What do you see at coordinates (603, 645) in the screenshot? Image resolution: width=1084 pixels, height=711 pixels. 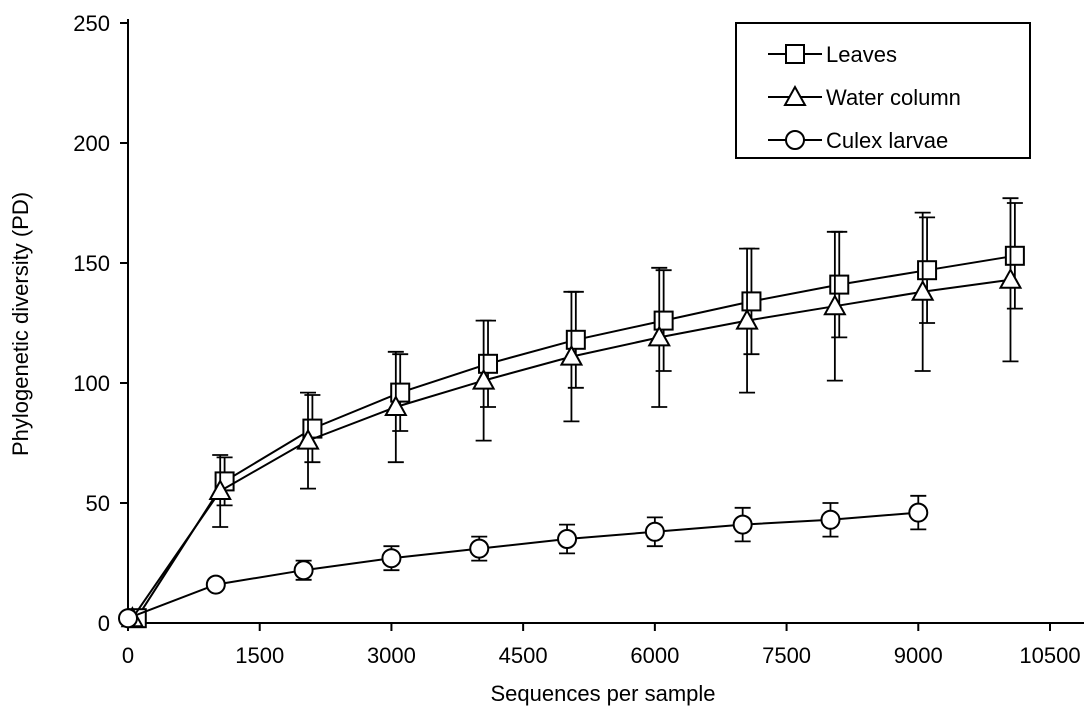 I see `x-axis: 0 1500 3000 4500 6000 7500 9000 10500` at bounding box center [603, 645].